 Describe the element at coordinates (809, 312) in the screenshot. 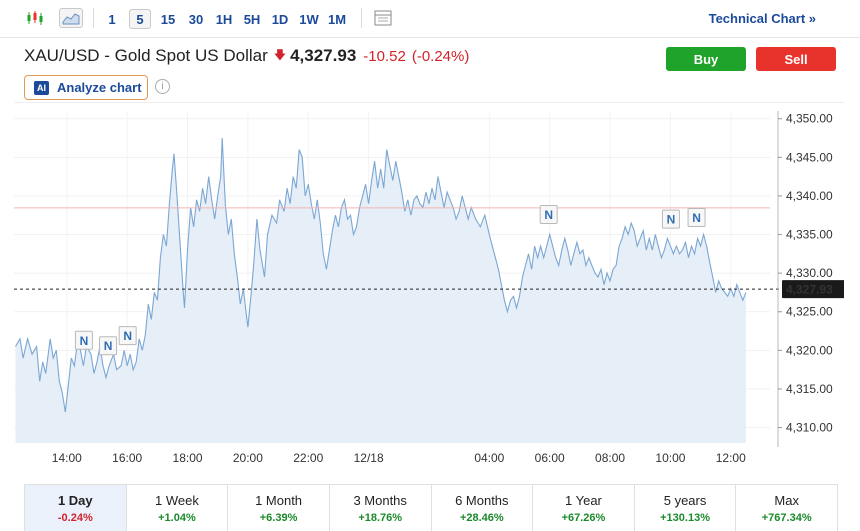

I see `y-tick-label: 4,325.00` at that location.